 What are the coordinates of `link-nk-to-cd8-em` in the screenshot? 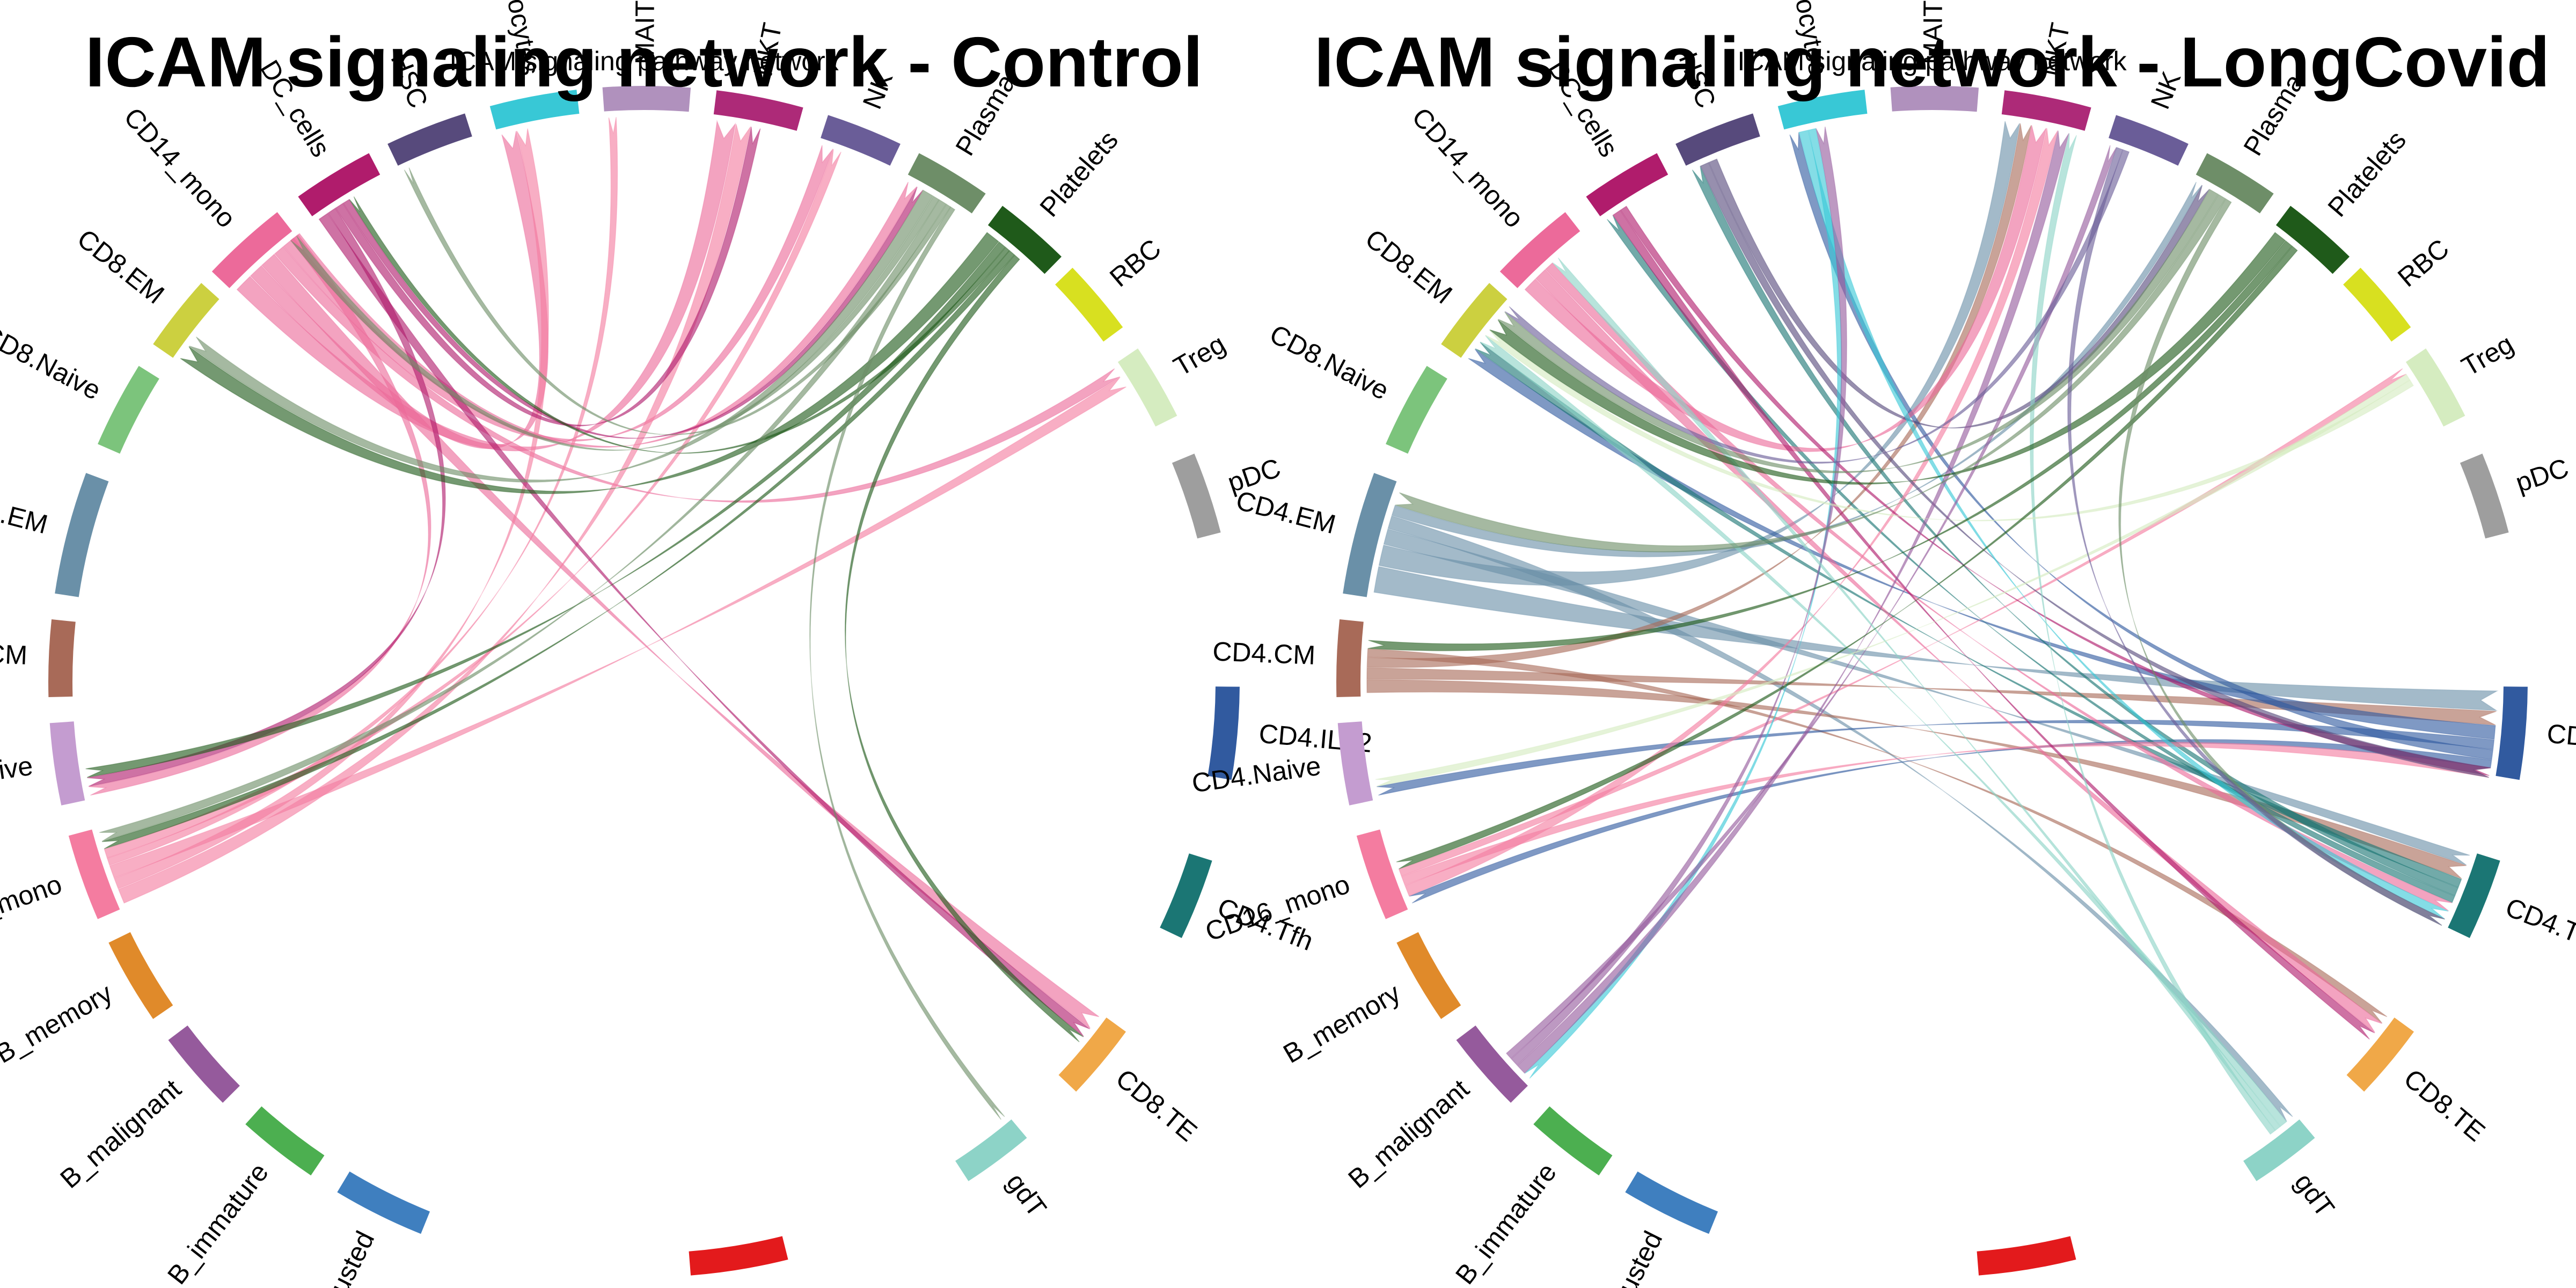 It's located at (1817, 306).